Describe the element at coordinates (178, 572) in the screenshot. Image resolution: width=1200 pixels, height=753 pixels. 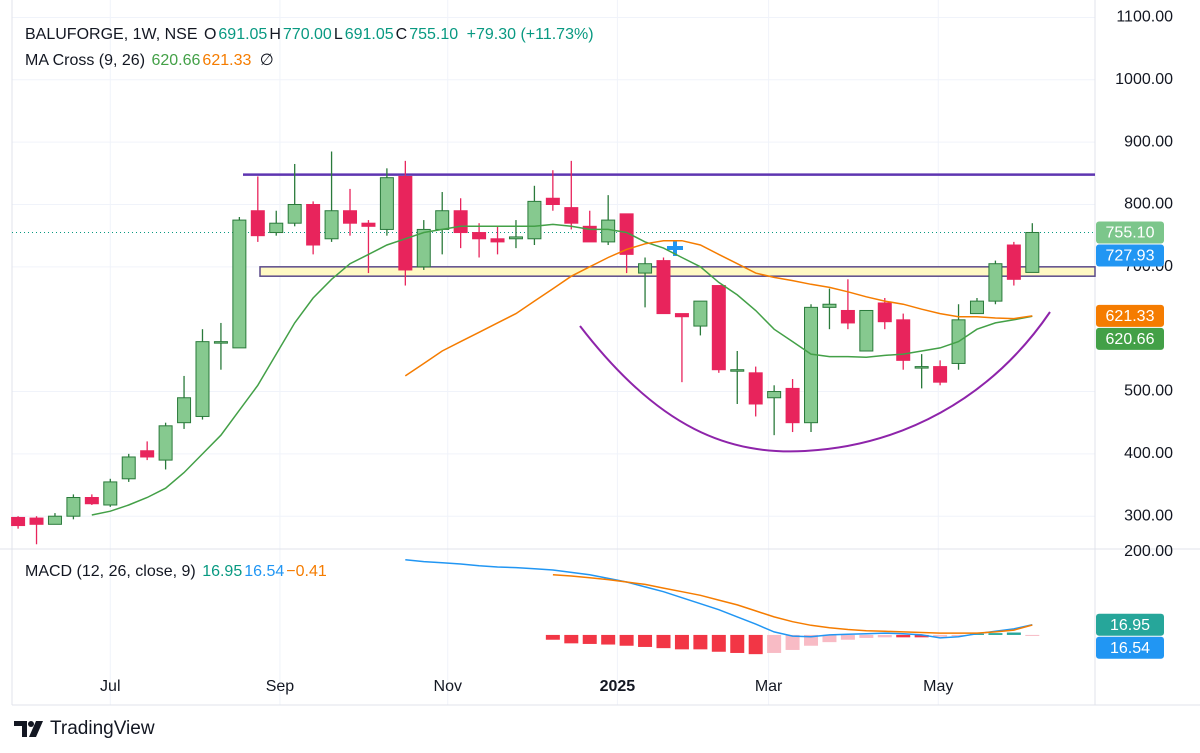
I see `macd-legend: MACD (12, 26, close, 9) 16.95 16.54 −0.41` at that location.